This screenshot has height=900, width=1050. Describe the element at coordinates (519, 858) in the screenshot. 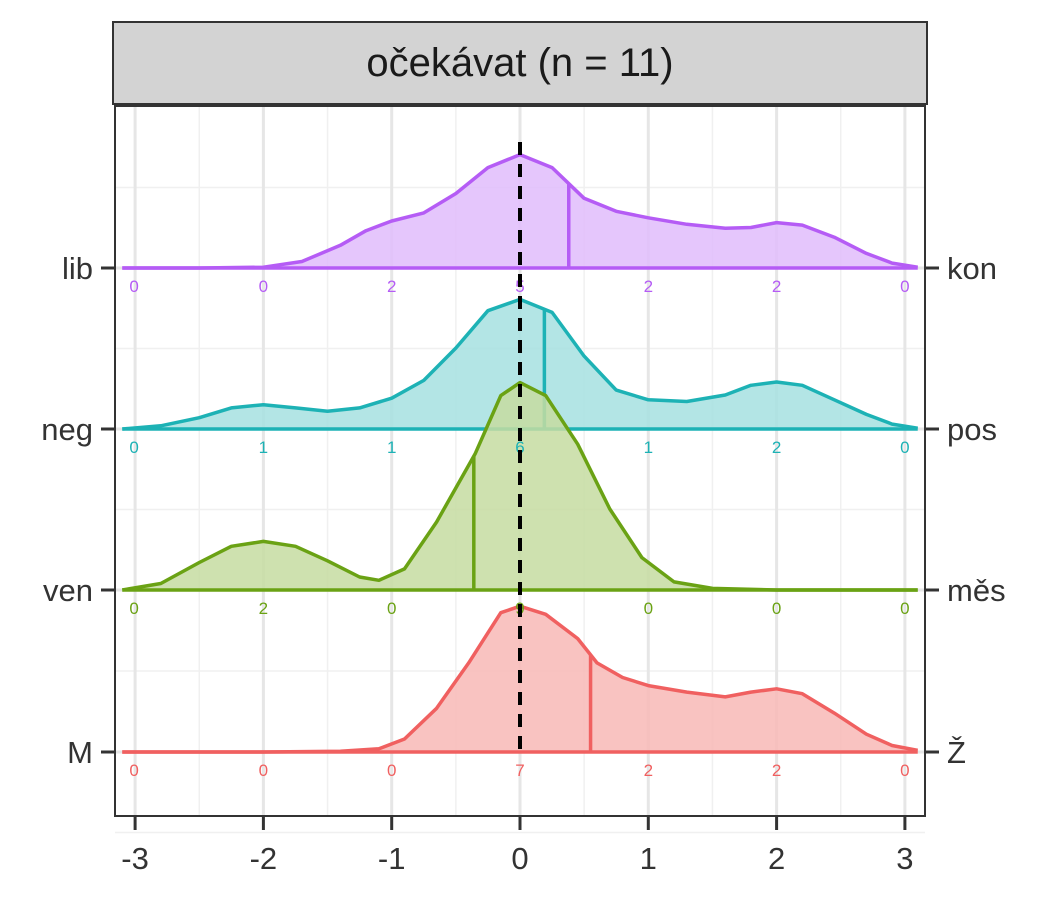

I see `x-tick-label: 0` at that location.